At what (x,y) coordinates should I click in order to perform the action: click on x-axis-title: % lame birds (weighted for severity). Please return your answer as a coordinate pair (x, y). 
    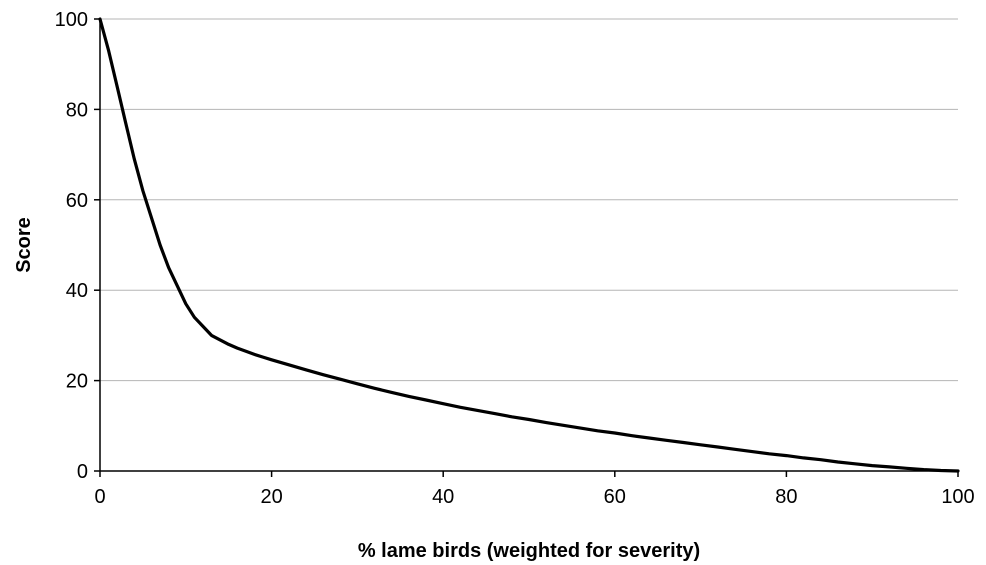
    Looking at the image, I should click on (529, 551).